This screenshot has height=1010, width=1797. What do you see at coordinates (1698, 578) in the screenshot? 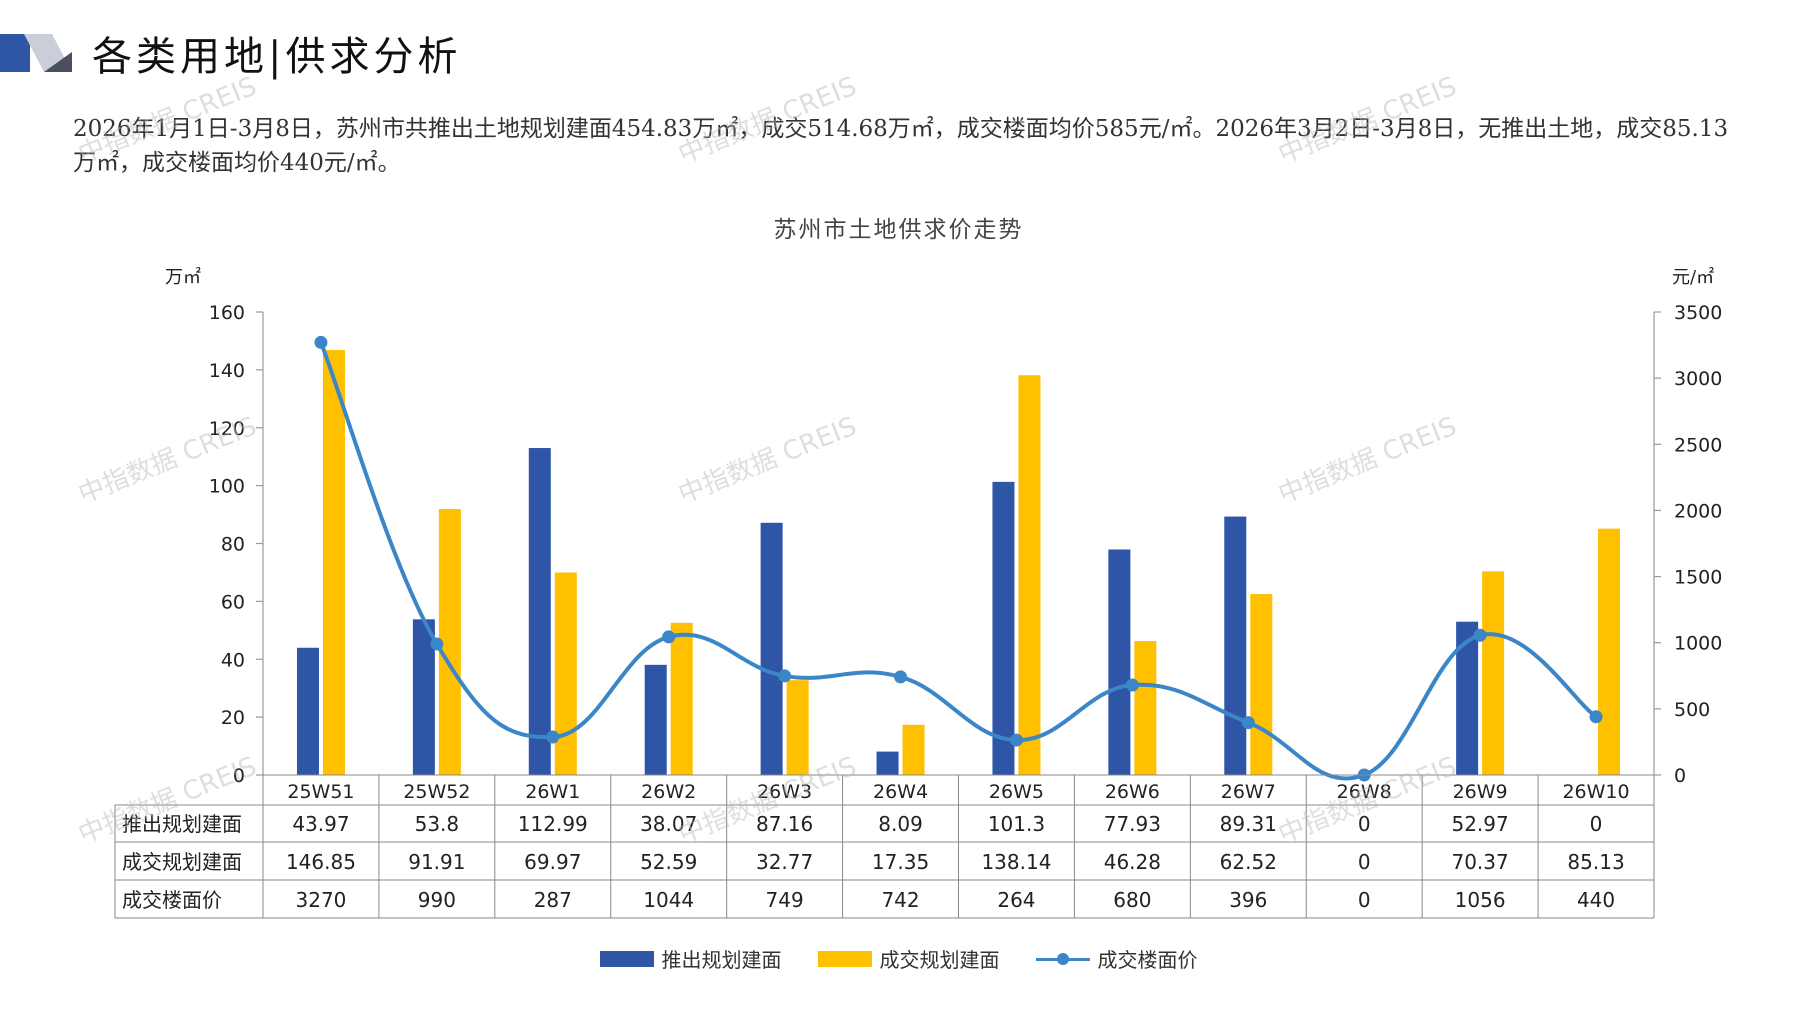
I see `right-axis-tick-label: 1500` at bounding box center [1698, 578].